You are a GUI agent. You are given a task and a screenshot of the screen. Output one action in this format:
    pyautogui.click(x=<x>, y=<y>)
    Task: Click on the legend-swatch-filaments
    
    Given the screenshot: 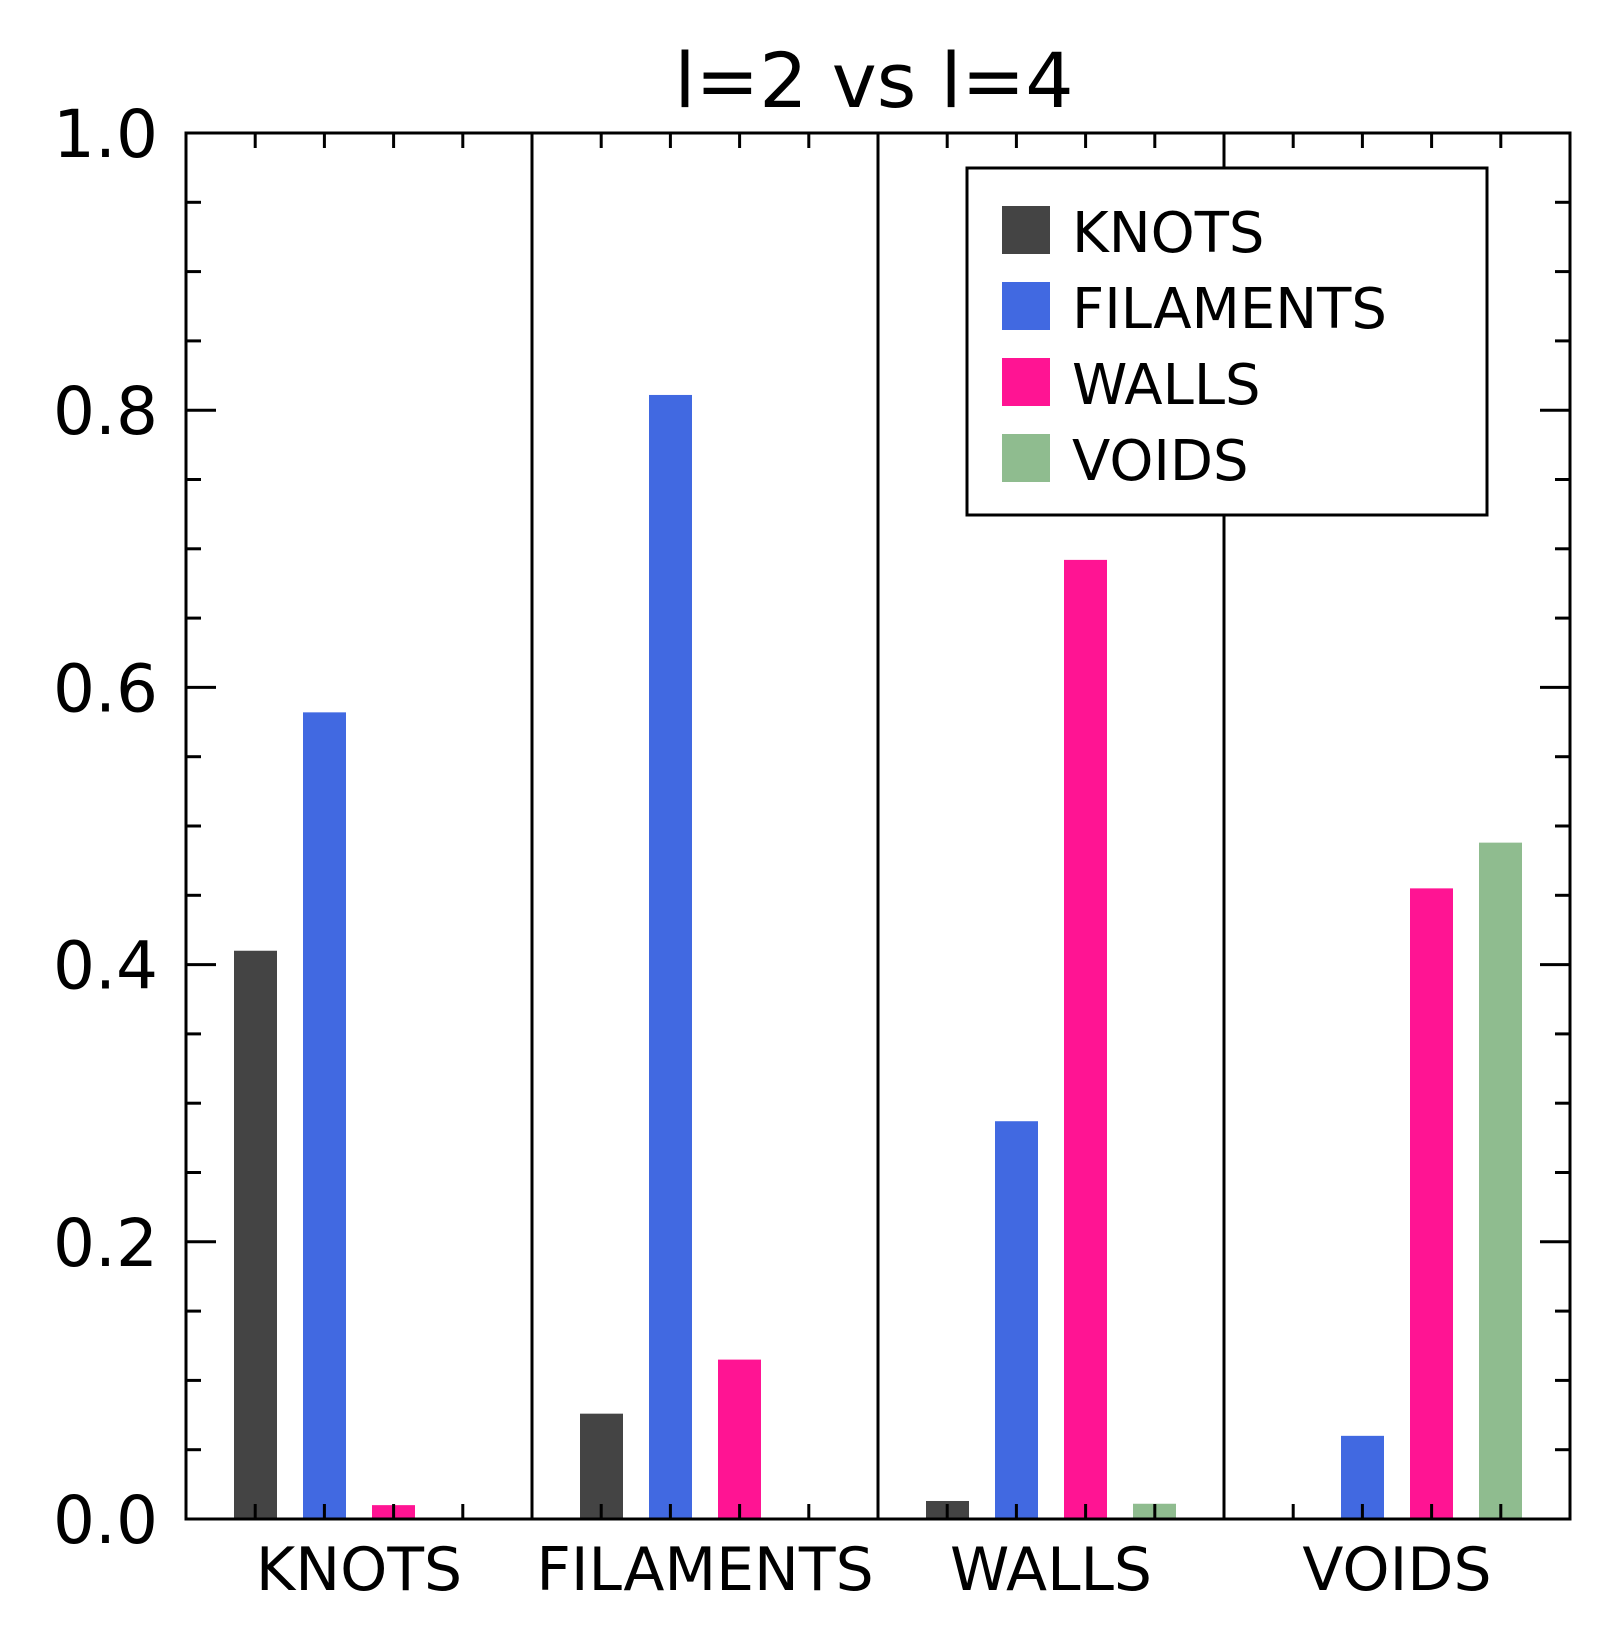 What is the action you would take?
    pyautogui.click(x=1026, y=306)
    